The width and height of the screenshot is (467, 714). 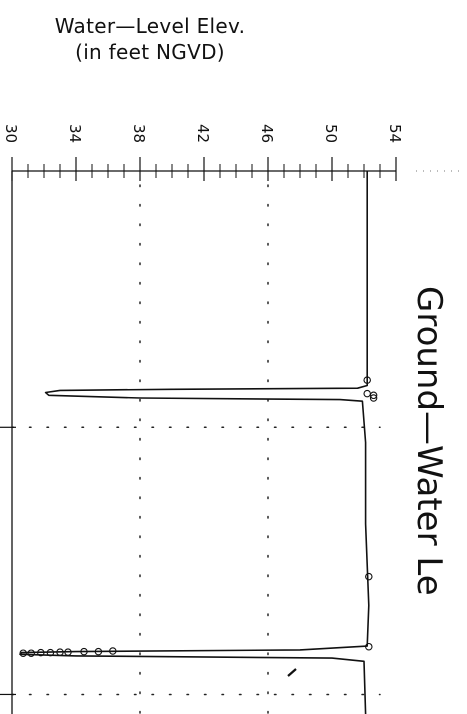 What do you see at coordinates (429, 441) in the screenshot?
I see `chart-title: Ground—Water Le` at bounding box center [429, 441].